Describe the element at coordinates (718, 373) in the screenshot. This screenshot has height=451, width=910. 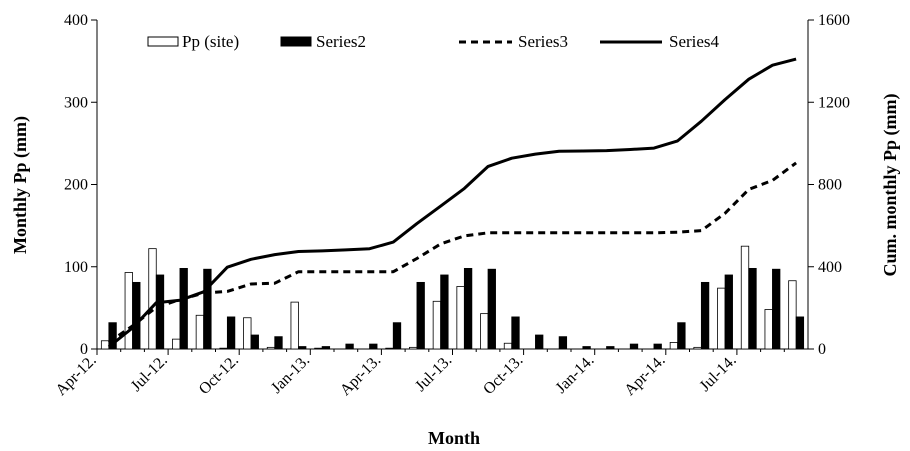
I see `x-tick-label: Jul-14.` at that location.